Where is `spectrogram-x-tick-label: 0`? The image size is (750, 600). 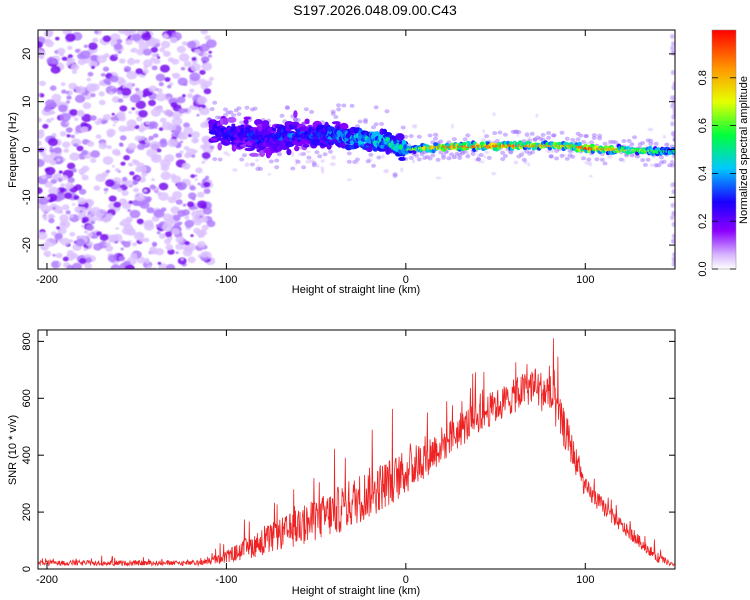 spectrogram-x-tick-label: 0 is located at coordinates (406, 280).